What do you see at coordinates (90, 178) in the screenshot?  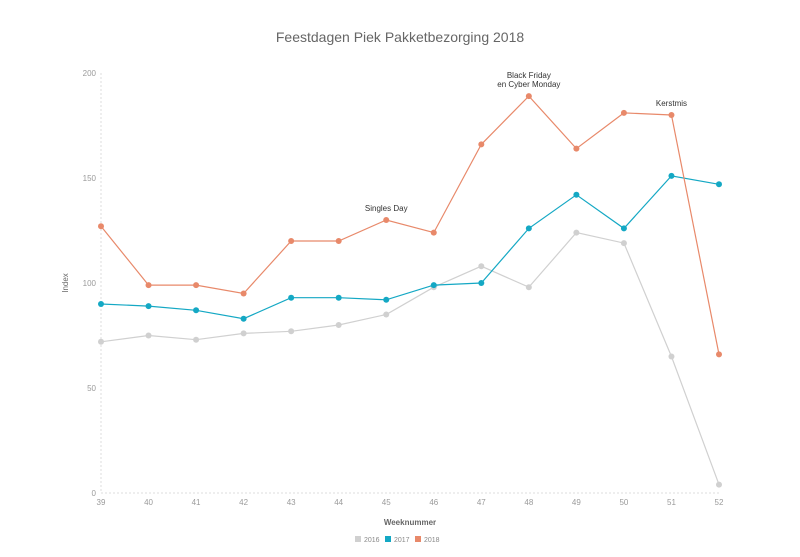 I see `y-tick-label: 150` at bounding box center [90, 178].